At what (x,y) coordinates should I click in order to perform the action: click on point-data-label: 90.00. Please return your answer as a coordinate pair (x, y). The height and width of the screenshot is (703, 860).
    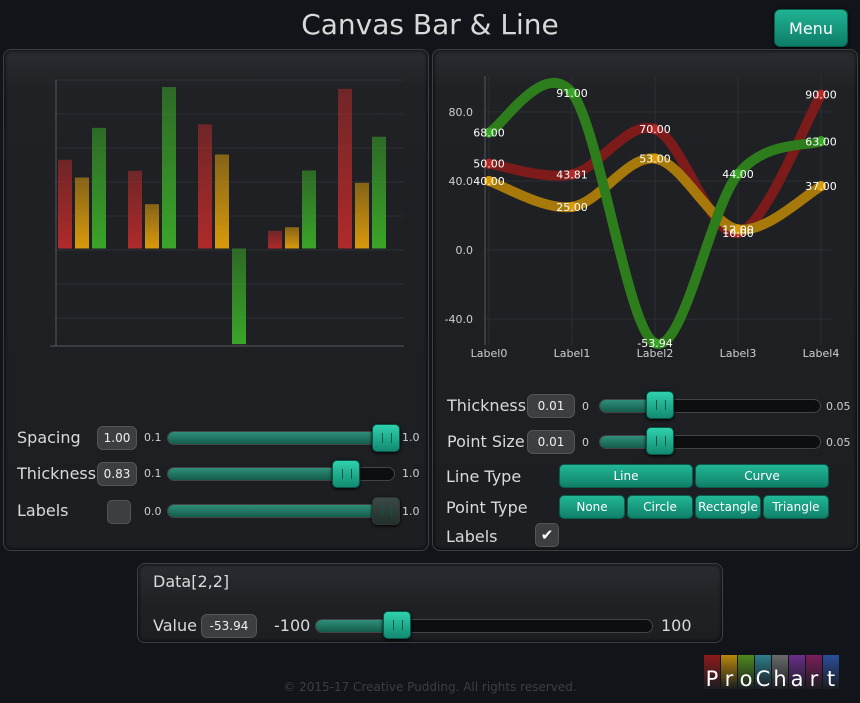
    Looking at the image, I should click on (821, 95).